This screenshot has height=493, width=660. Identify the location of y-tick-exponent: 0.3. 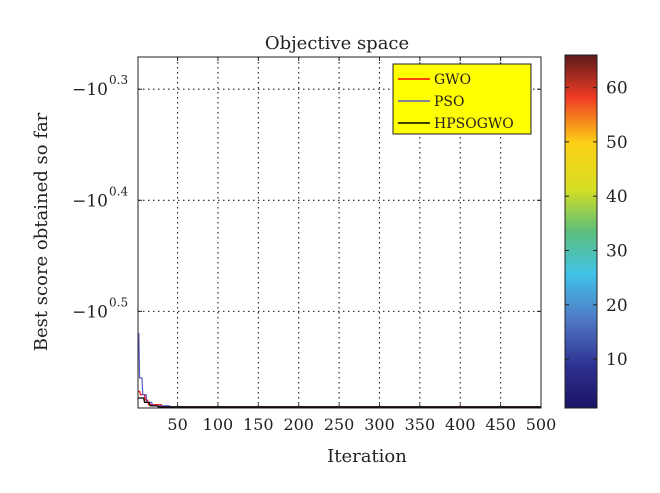
(118, 80).